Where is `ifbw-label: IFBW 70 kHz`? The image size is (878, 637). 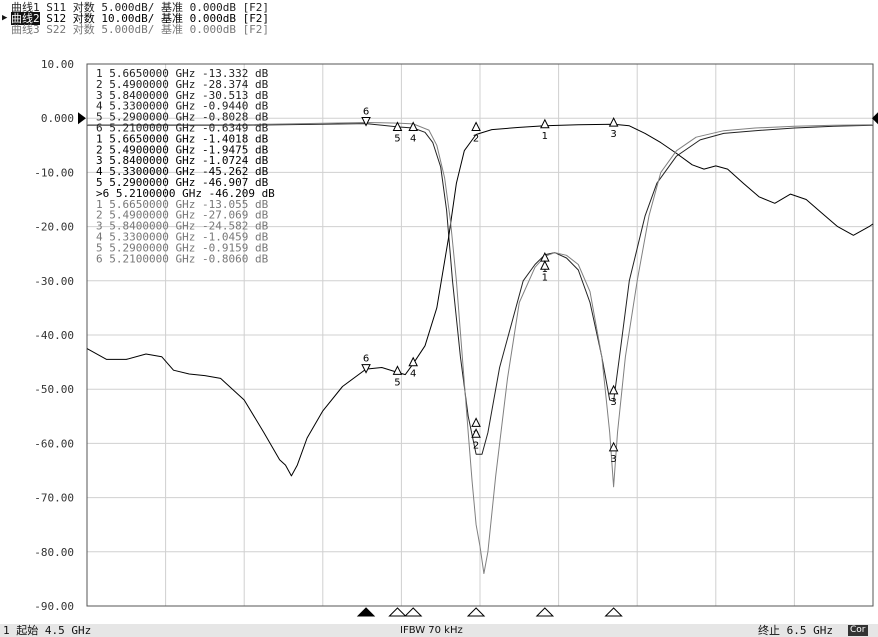 ifbw-label: IFBW 70 kHz is located at coordinates (431, 630).